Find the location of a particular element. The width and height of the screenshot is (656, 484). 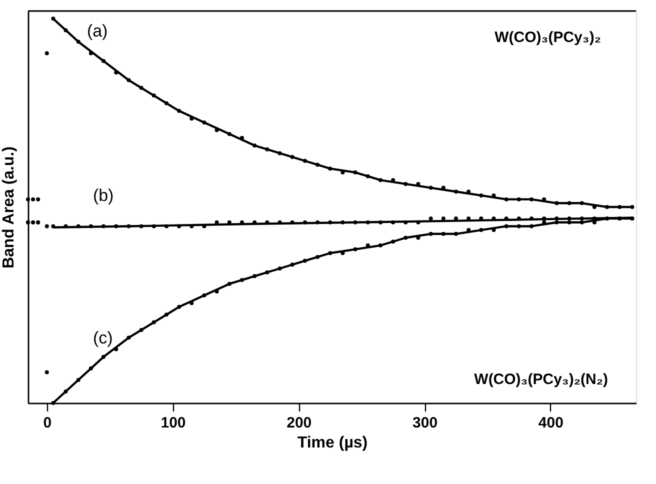

x-tick-label: 0 is located at coordinates (47, 423).